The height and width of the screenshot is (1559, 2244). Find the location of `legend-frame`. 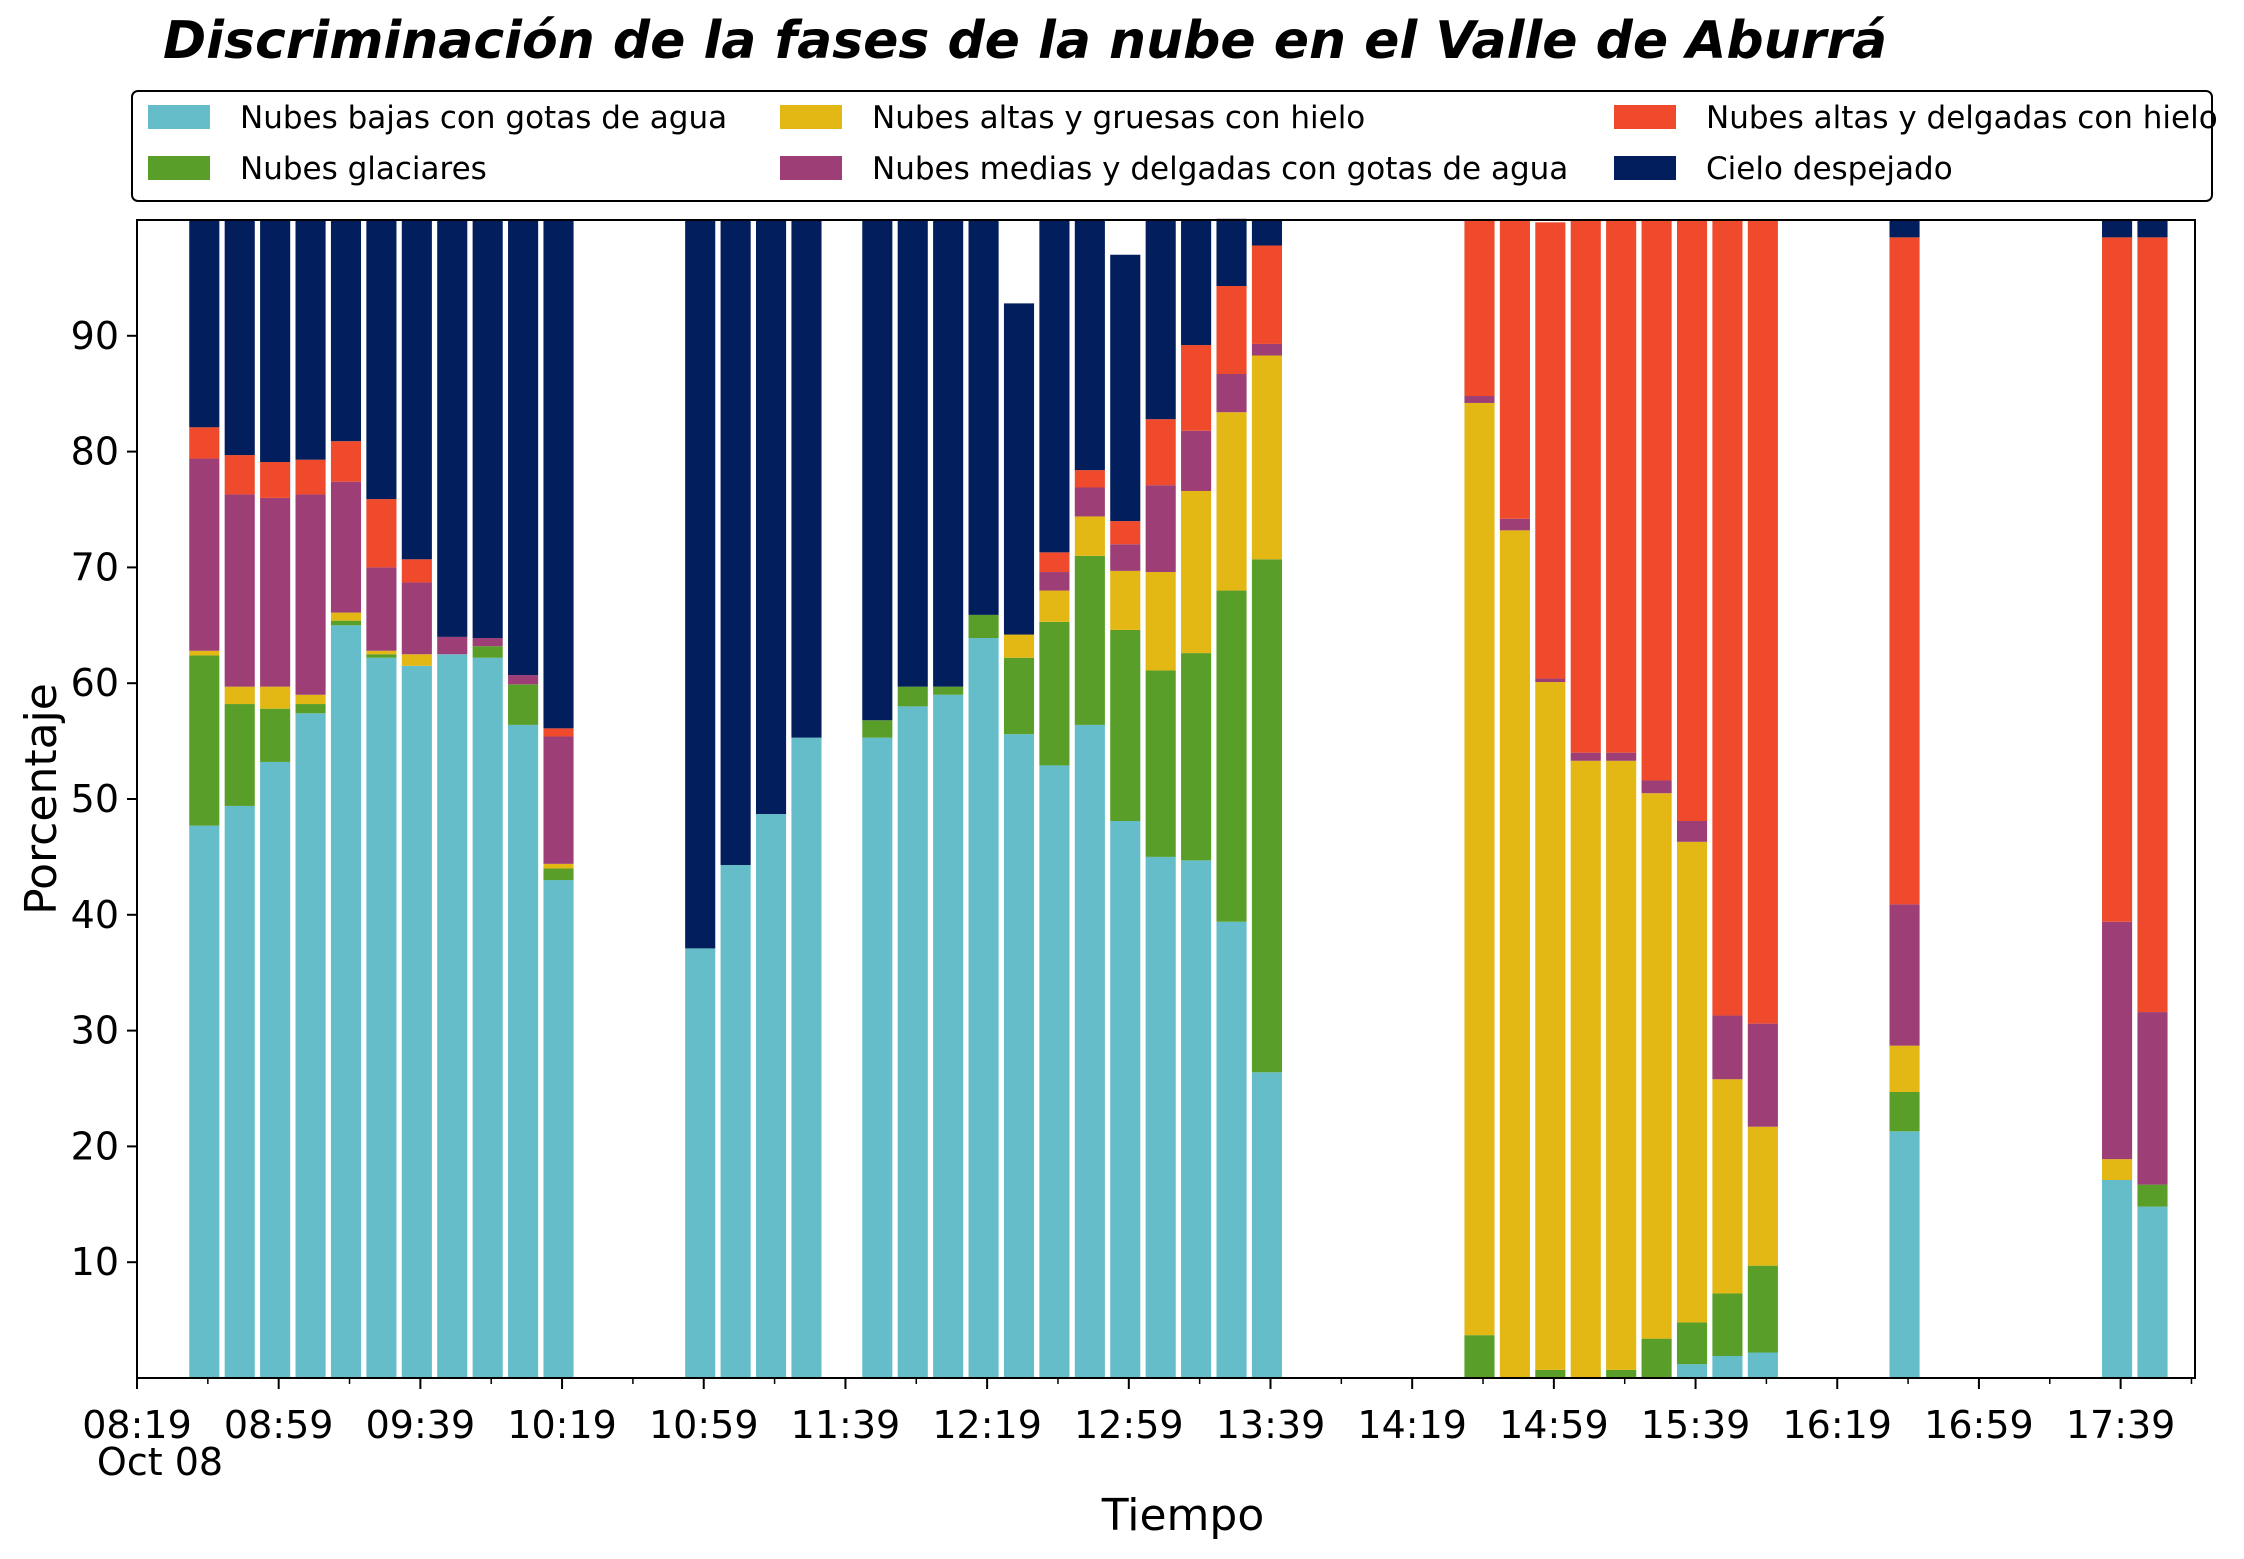

legend-frame is located at coordinates (1172, 146).